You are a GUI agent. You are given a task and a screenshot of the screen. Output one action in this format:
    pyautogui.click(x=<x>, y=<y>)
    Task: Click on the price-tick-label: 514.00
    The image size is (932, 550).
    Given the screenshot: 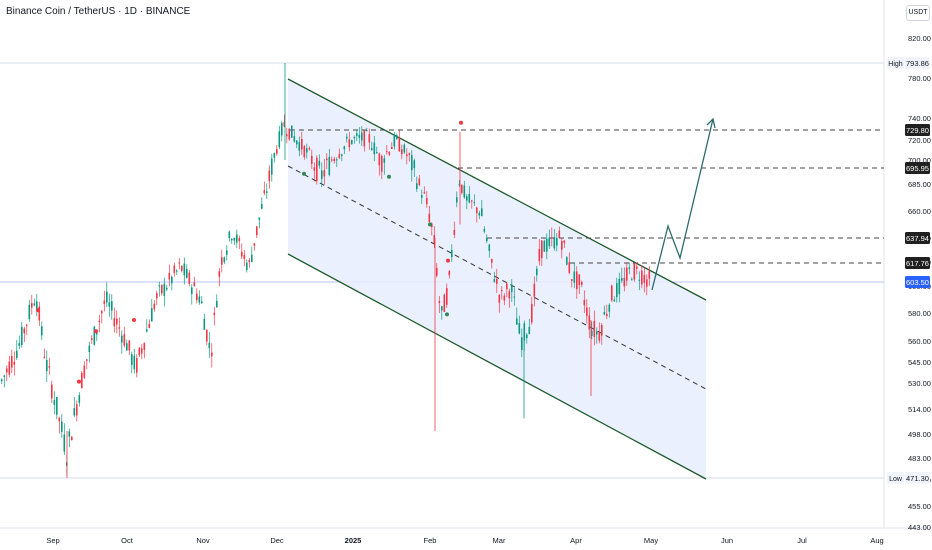 What is the action you would take?
    pyautogui.click(x=919, y=409)
    